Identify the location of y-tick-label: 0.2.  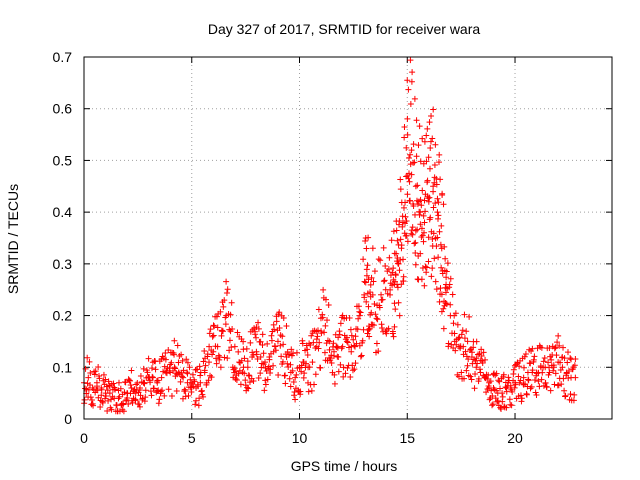
(63, 316).